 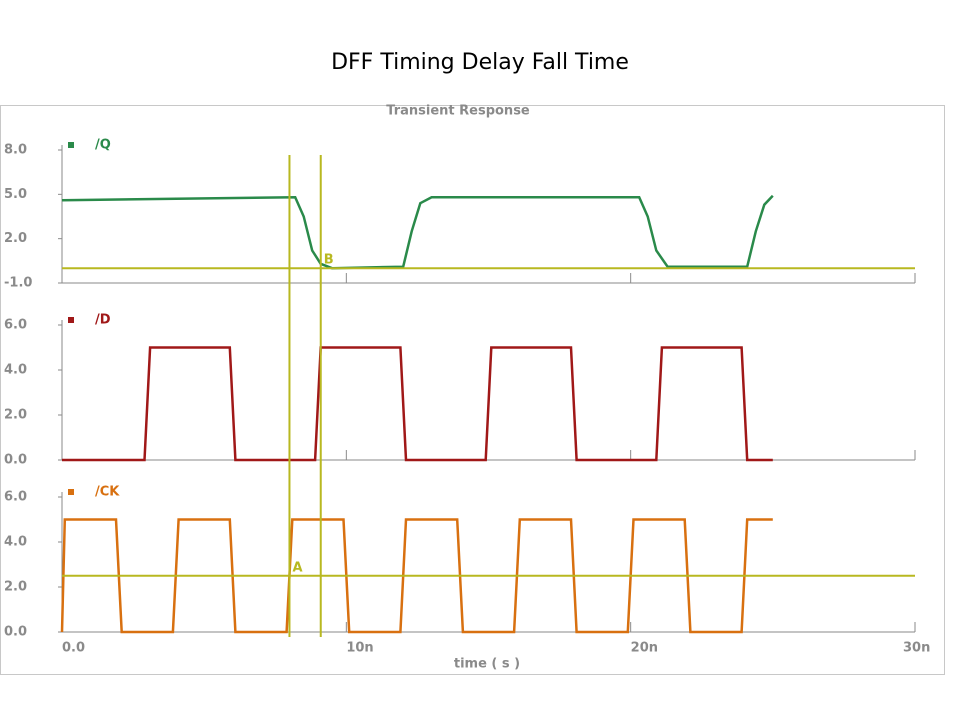 What do you see at coordinates (15, 150) in the screenshot?
I see `y-tick-label: 8.0` at bounding box center [15, 150].